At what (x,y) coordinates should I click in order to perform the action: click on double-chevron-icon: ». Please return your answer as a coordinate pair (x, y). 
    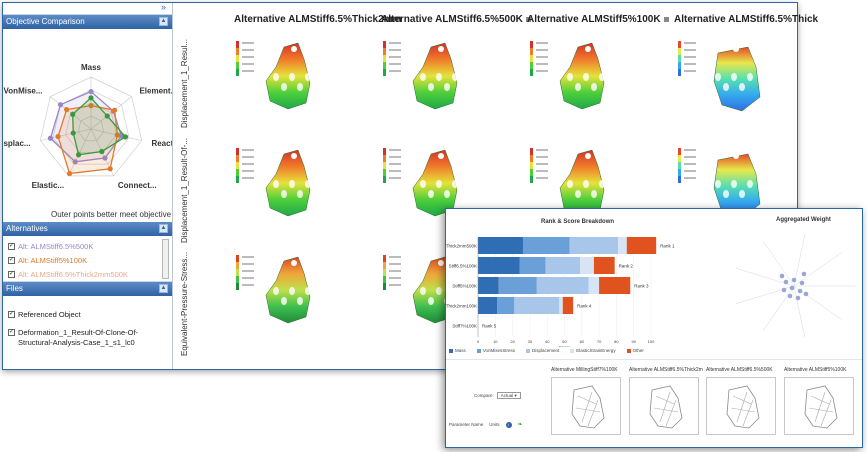
    Looking at the image, I should click on (163, 7).